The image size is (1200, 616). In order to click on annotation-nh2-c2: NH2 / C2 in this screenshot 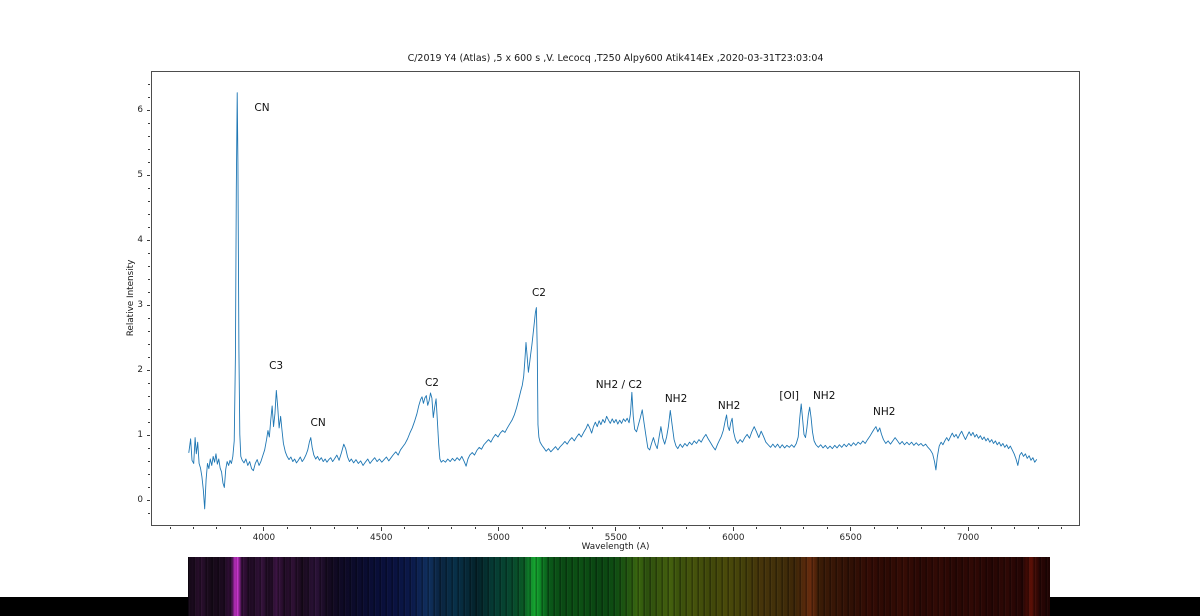, I will do `click(619, 384)`.